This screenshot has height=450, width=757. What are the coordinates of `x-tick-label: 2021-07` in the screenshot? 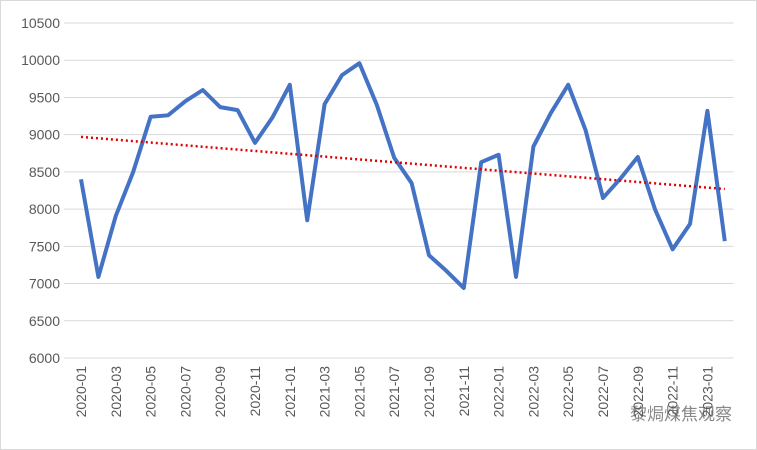 It's located at (394, 392).